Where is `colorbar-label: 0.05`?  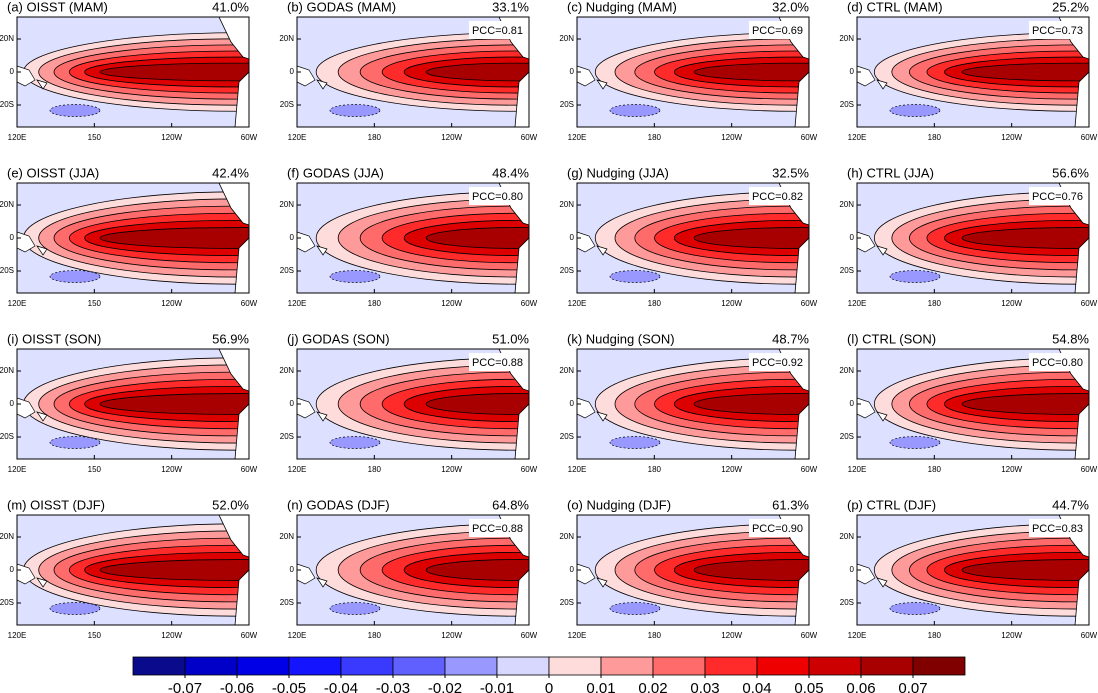
colorbar-label: 0.05 is located at coordinates (808, 686).